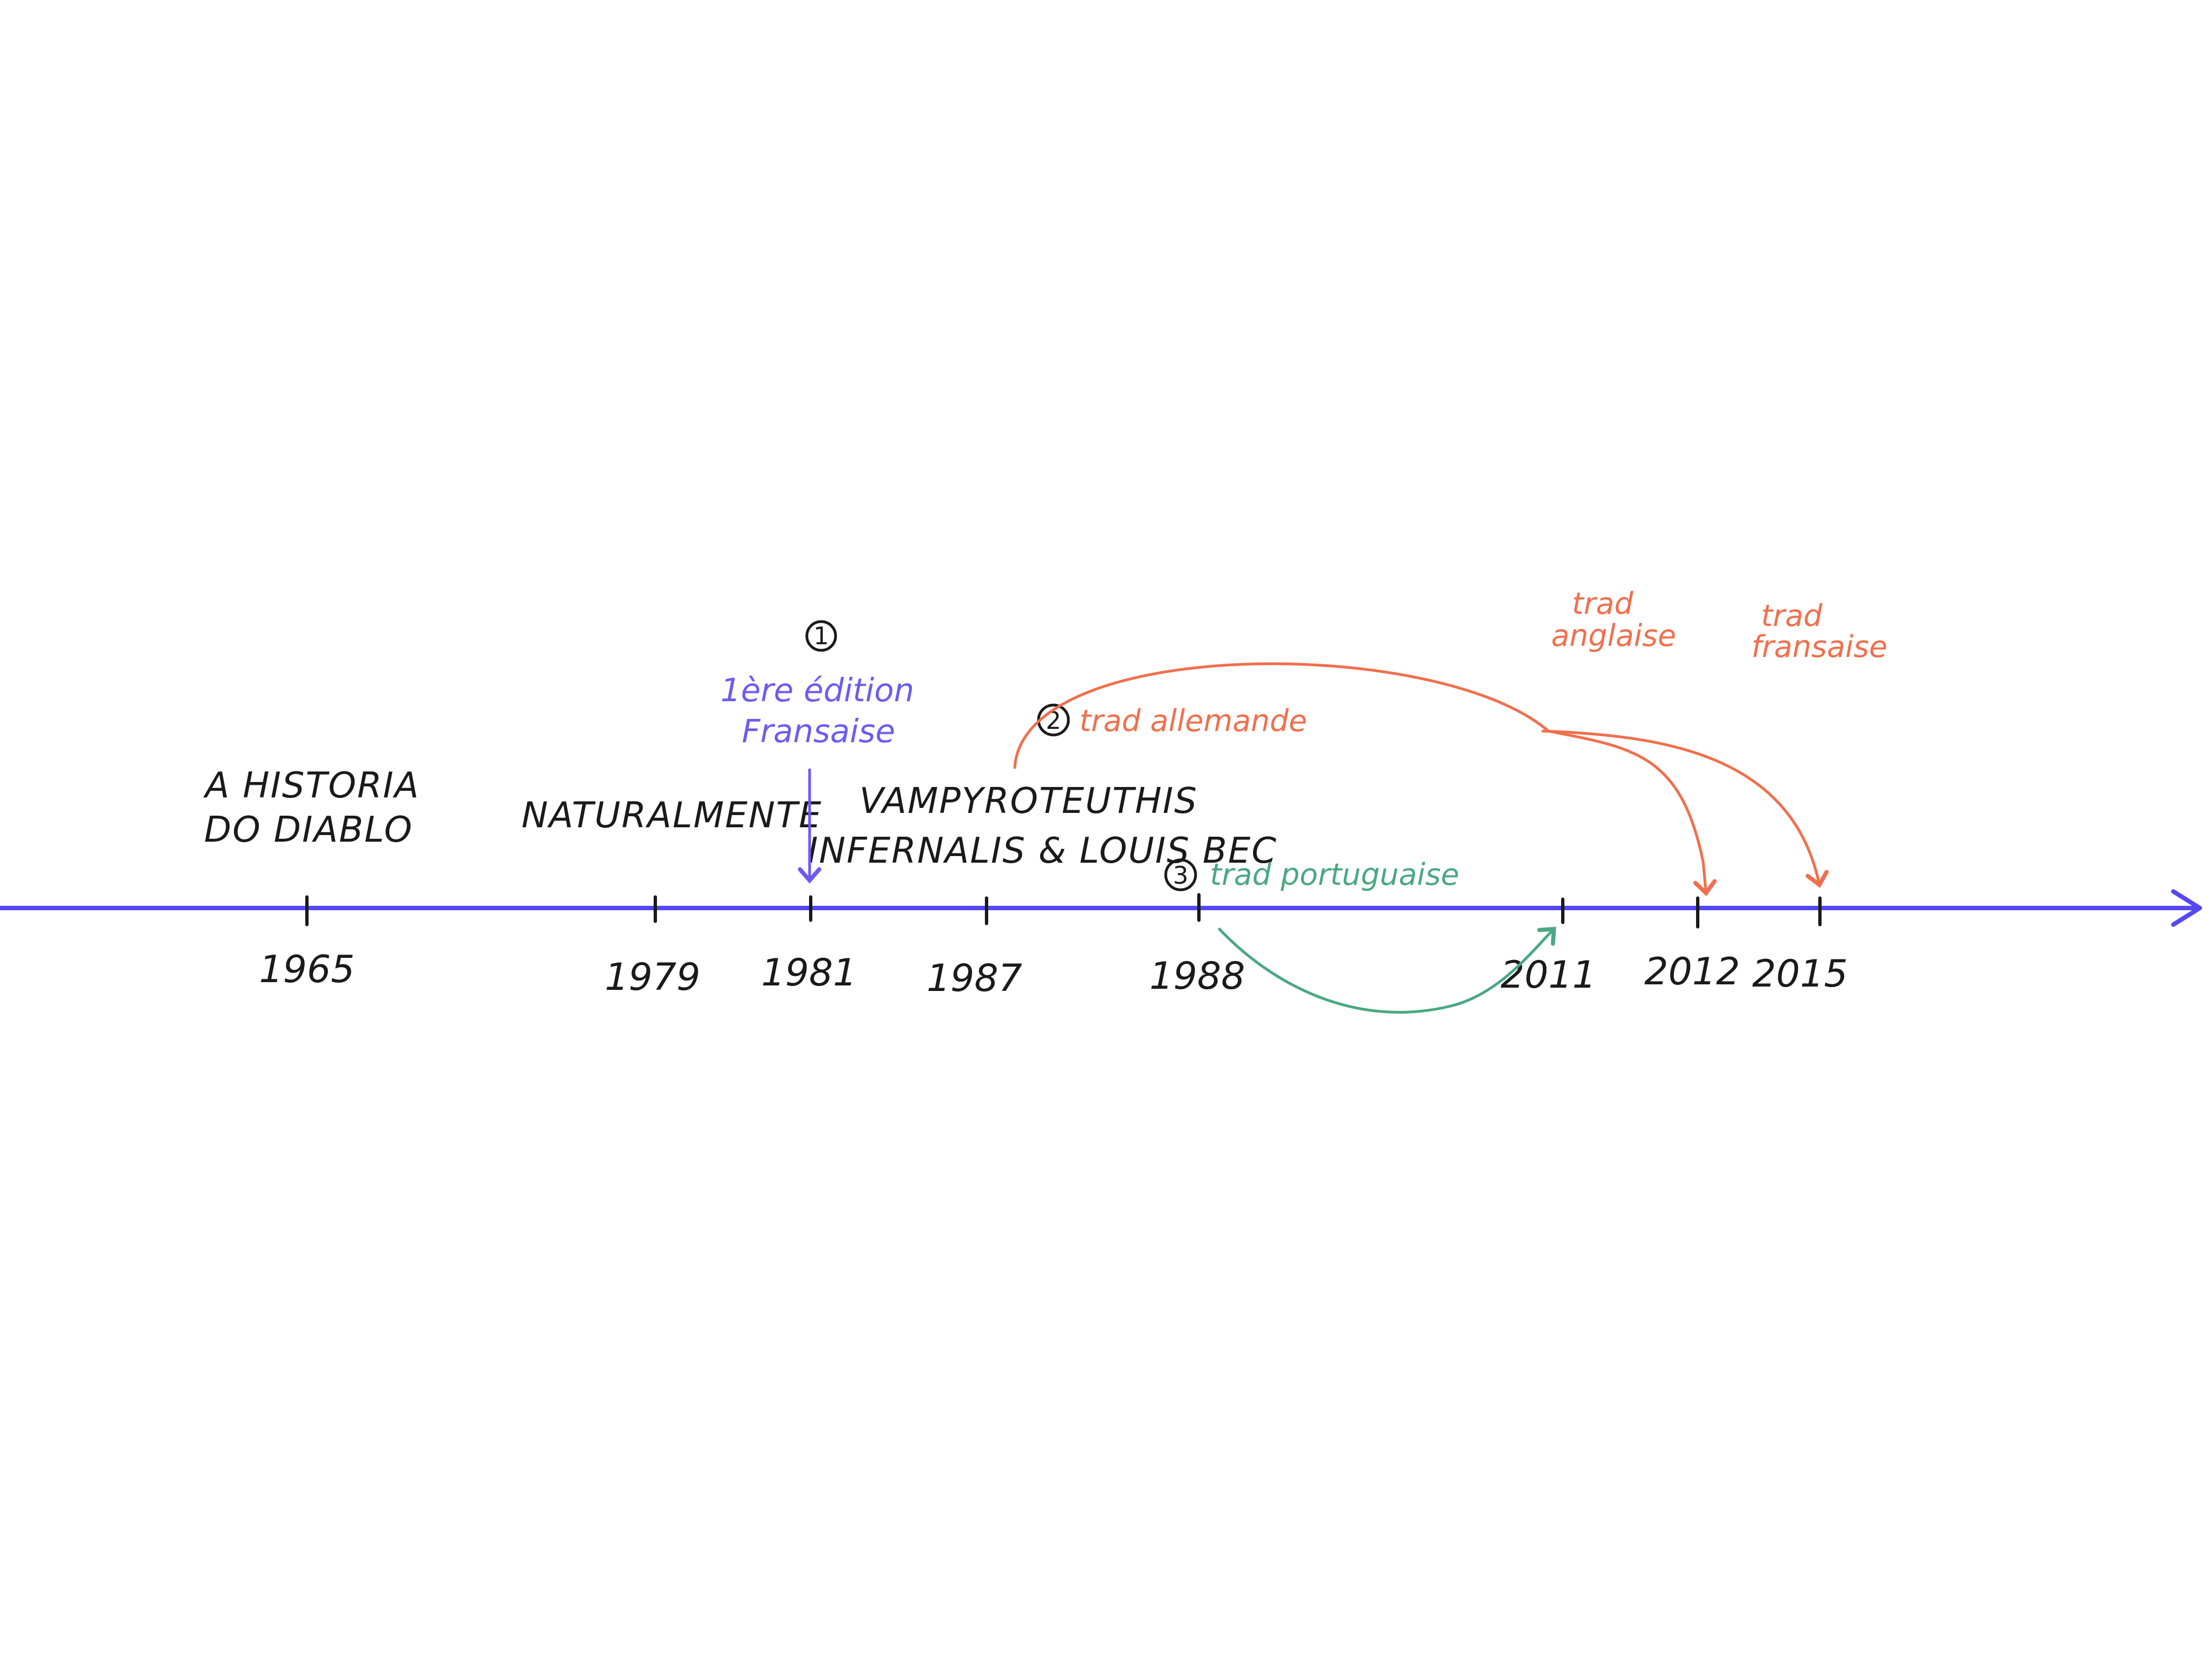  I want to click on french-translation-line1: trad, so click(1792, 615).